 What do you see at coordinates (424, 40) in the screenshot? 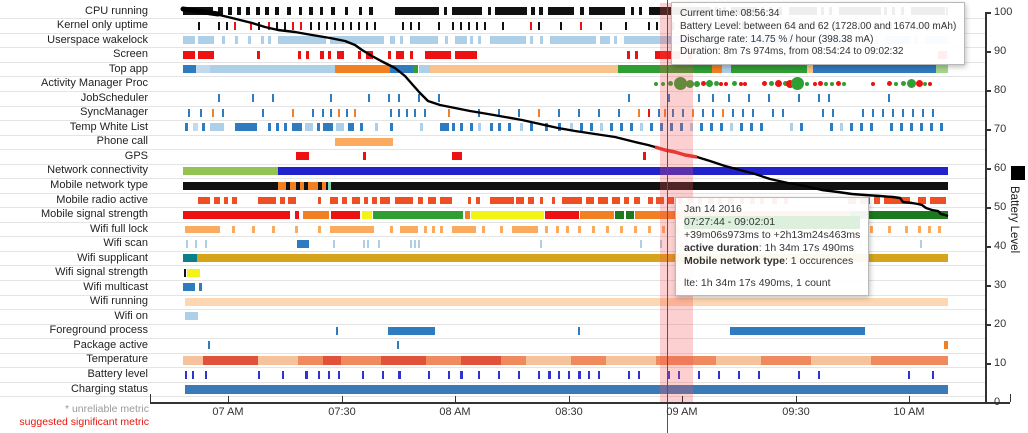
I see `timeline-segment-userspace-wakelock` at bounding box center [424, 40].